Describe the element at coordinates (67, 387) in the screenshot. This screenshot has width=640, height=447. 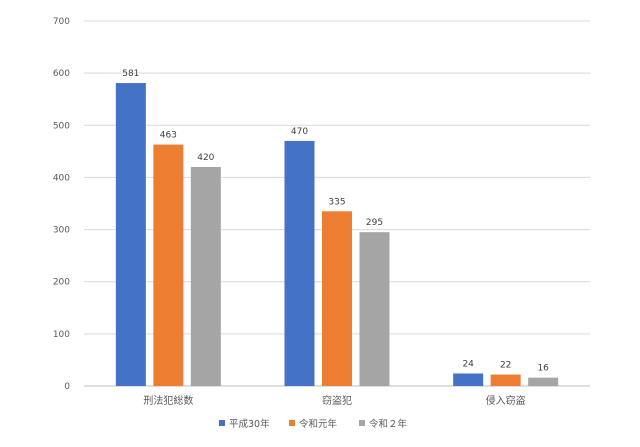
I see `y-tick-label: 0` at that location.